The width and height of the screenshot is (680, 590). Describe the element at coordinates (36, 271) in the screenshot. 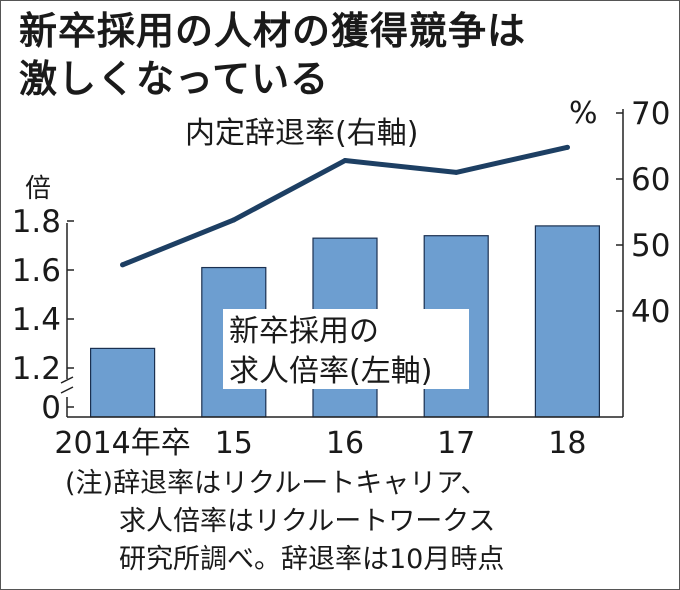

I see `left-tick-label-3: 1.6` at that location.